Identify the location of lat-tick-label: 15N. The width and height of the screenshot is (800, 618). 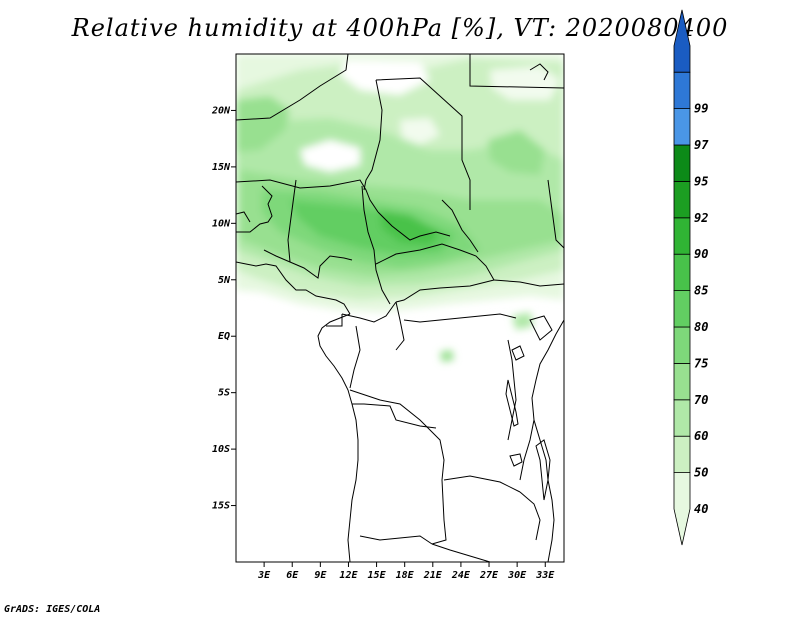
(221, 167).